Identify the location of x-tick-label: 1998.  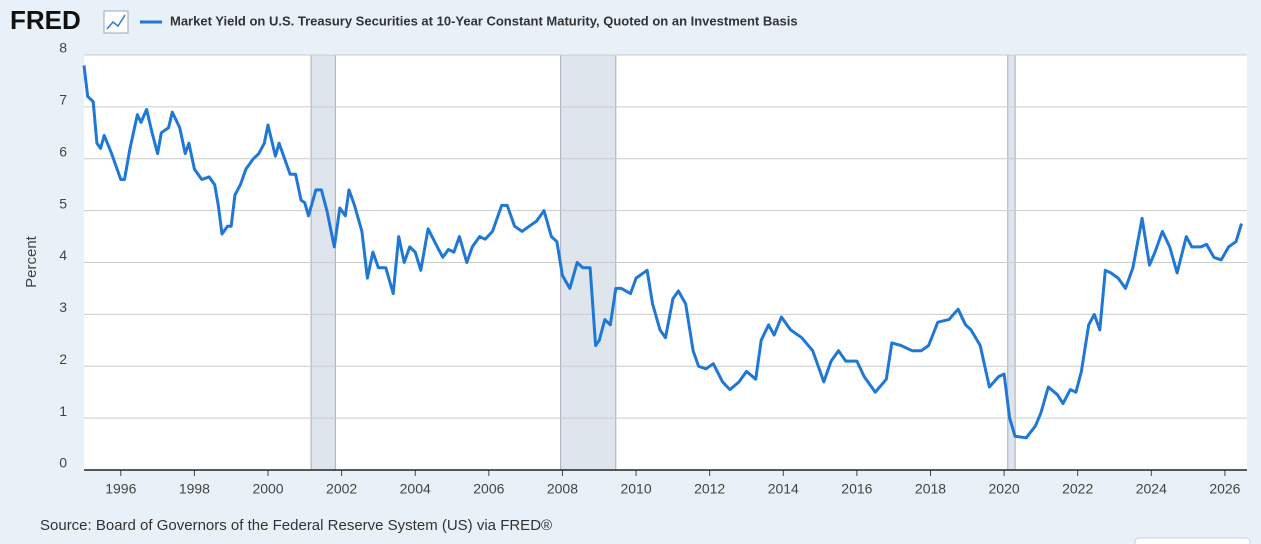
(194, 489).